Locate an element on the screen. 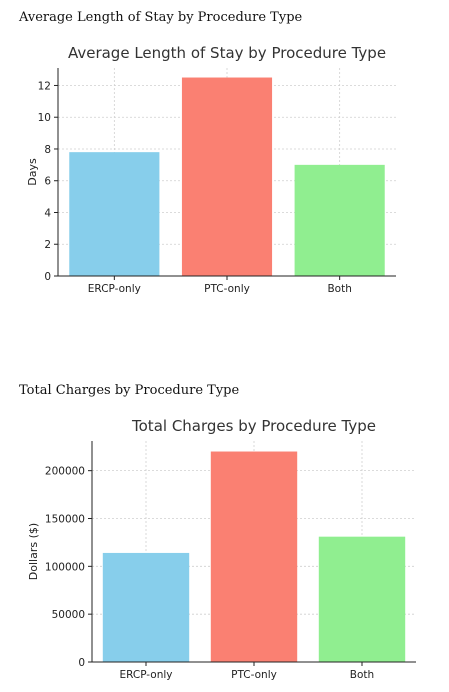  y-tick-label: 50000 is located at coordinates (68, 615).